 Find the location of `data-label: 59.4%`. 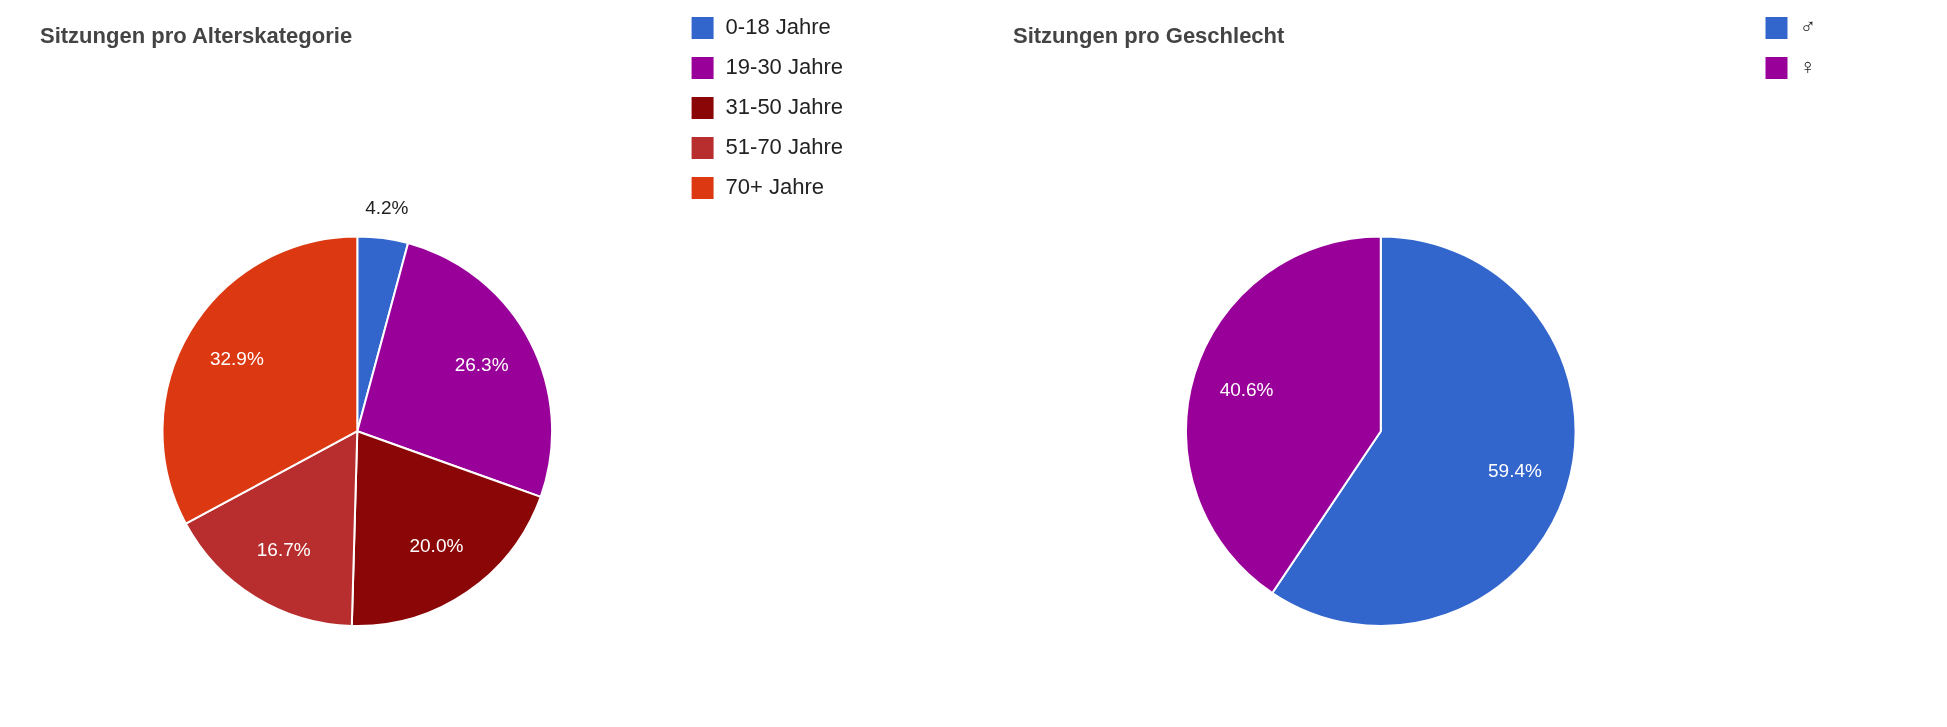

data-label: 59.4% is located at coordinates (1515, 471).